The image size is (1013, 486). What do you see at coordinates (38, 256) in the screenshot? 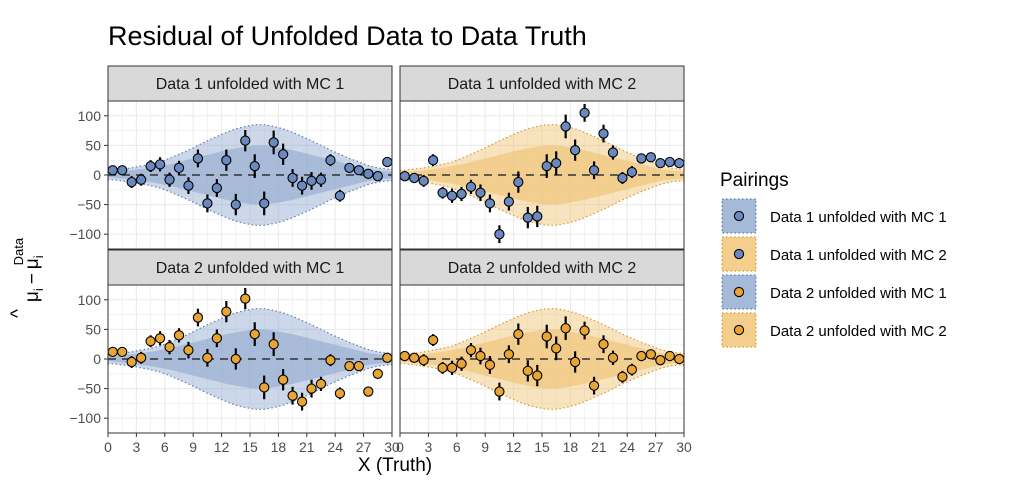
I see `y-axis-mu-sub: i` at bounding box center [38, 256].